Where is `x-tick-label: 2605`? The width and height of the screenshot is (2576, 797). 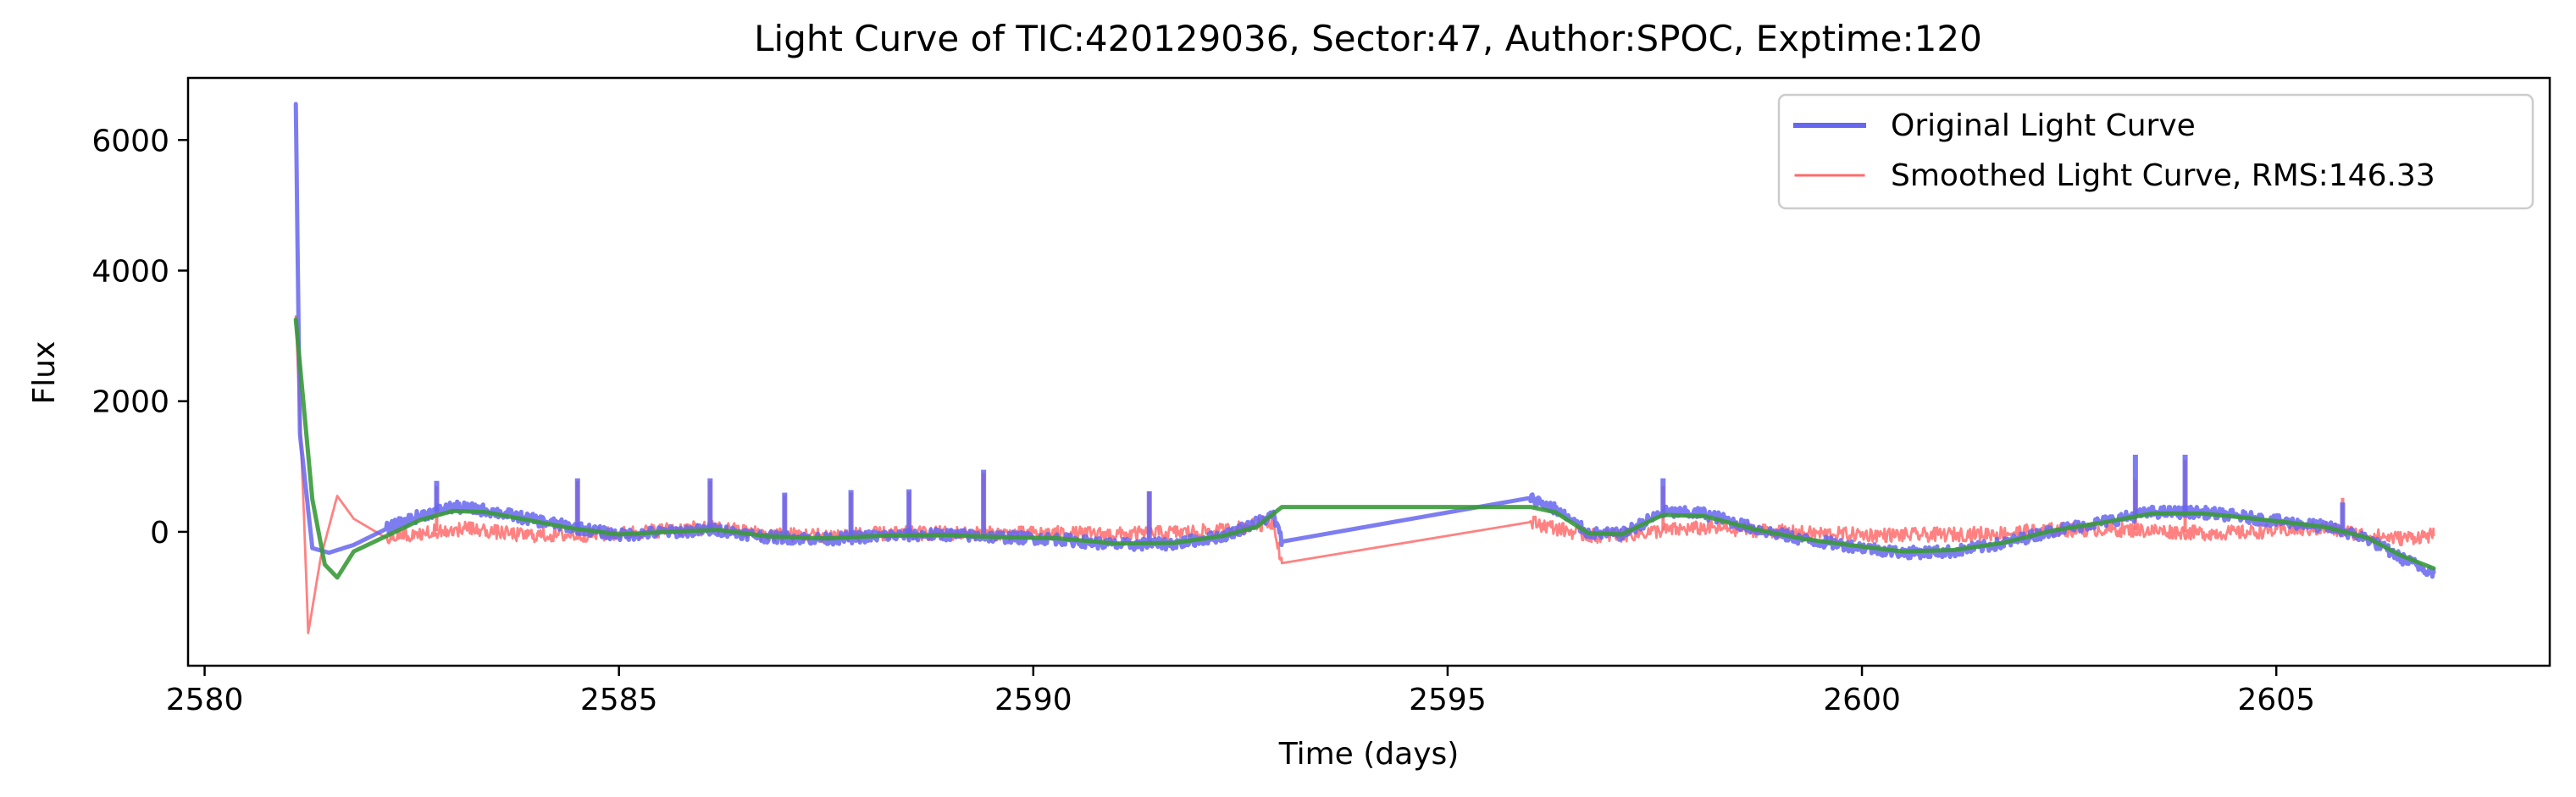 x-tick-label: 2605 is located at coordinates (2276, 700).